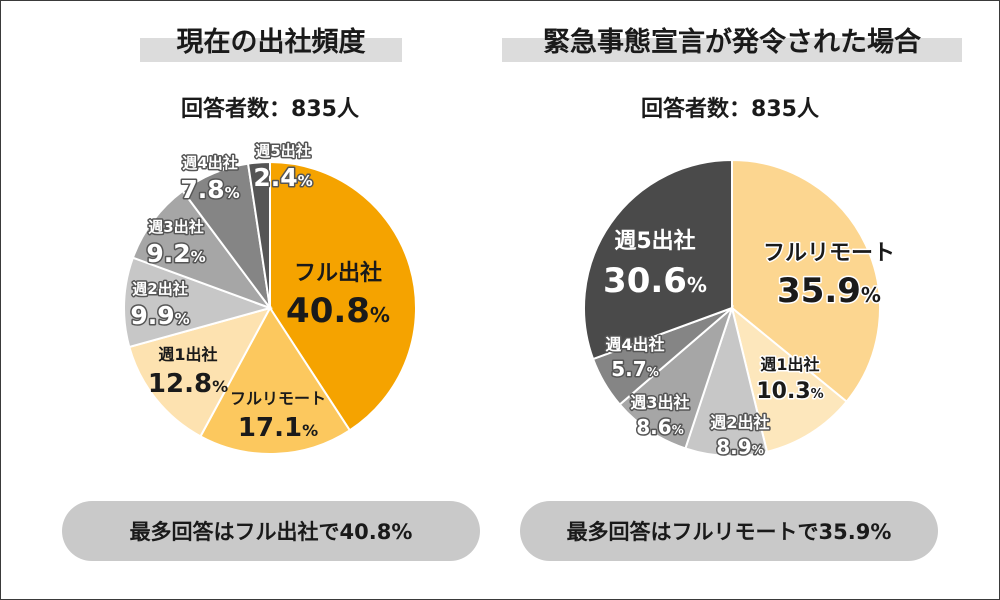 The image size is (1000, 600). Describe the element at coordinates (789, 391) in the screenshot. I see `slice-value: 10.3%` at that location.